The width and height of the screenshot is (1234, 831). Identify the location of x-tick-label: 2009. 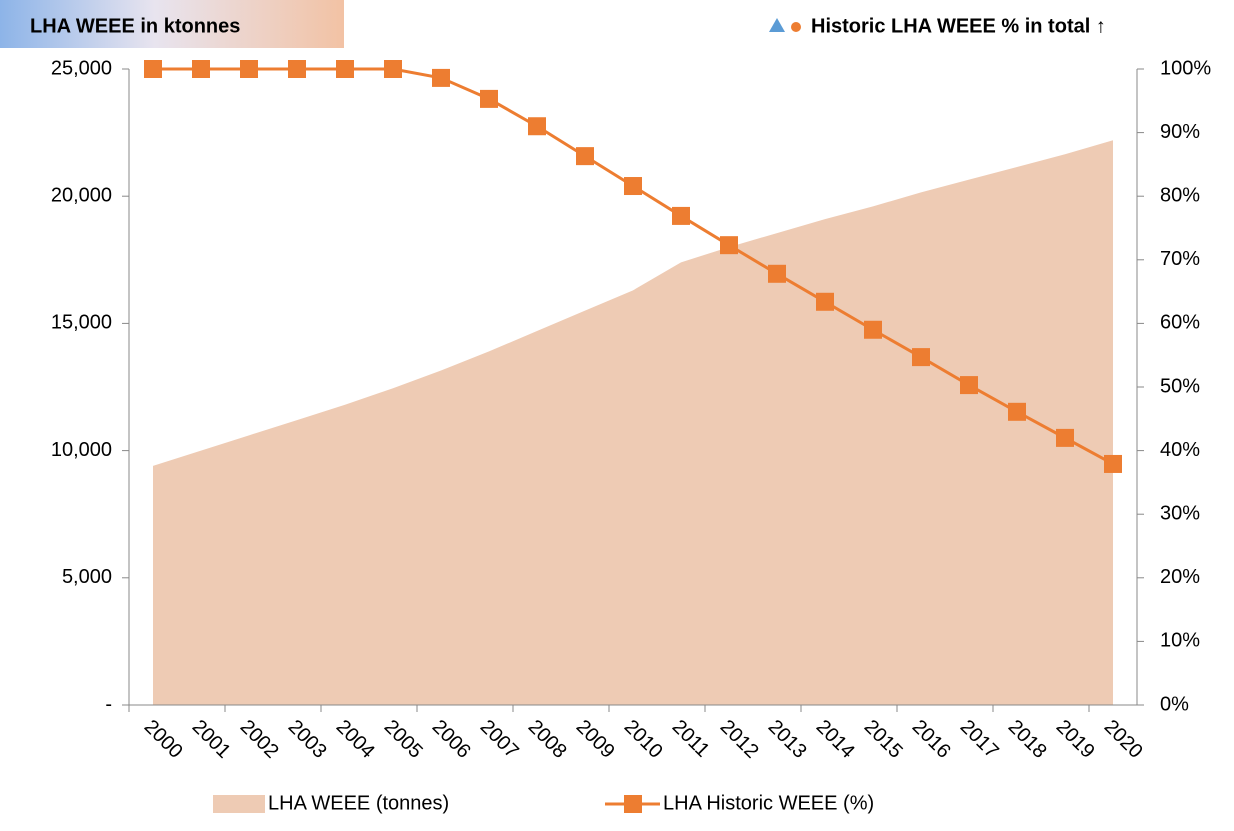
(595, 739).